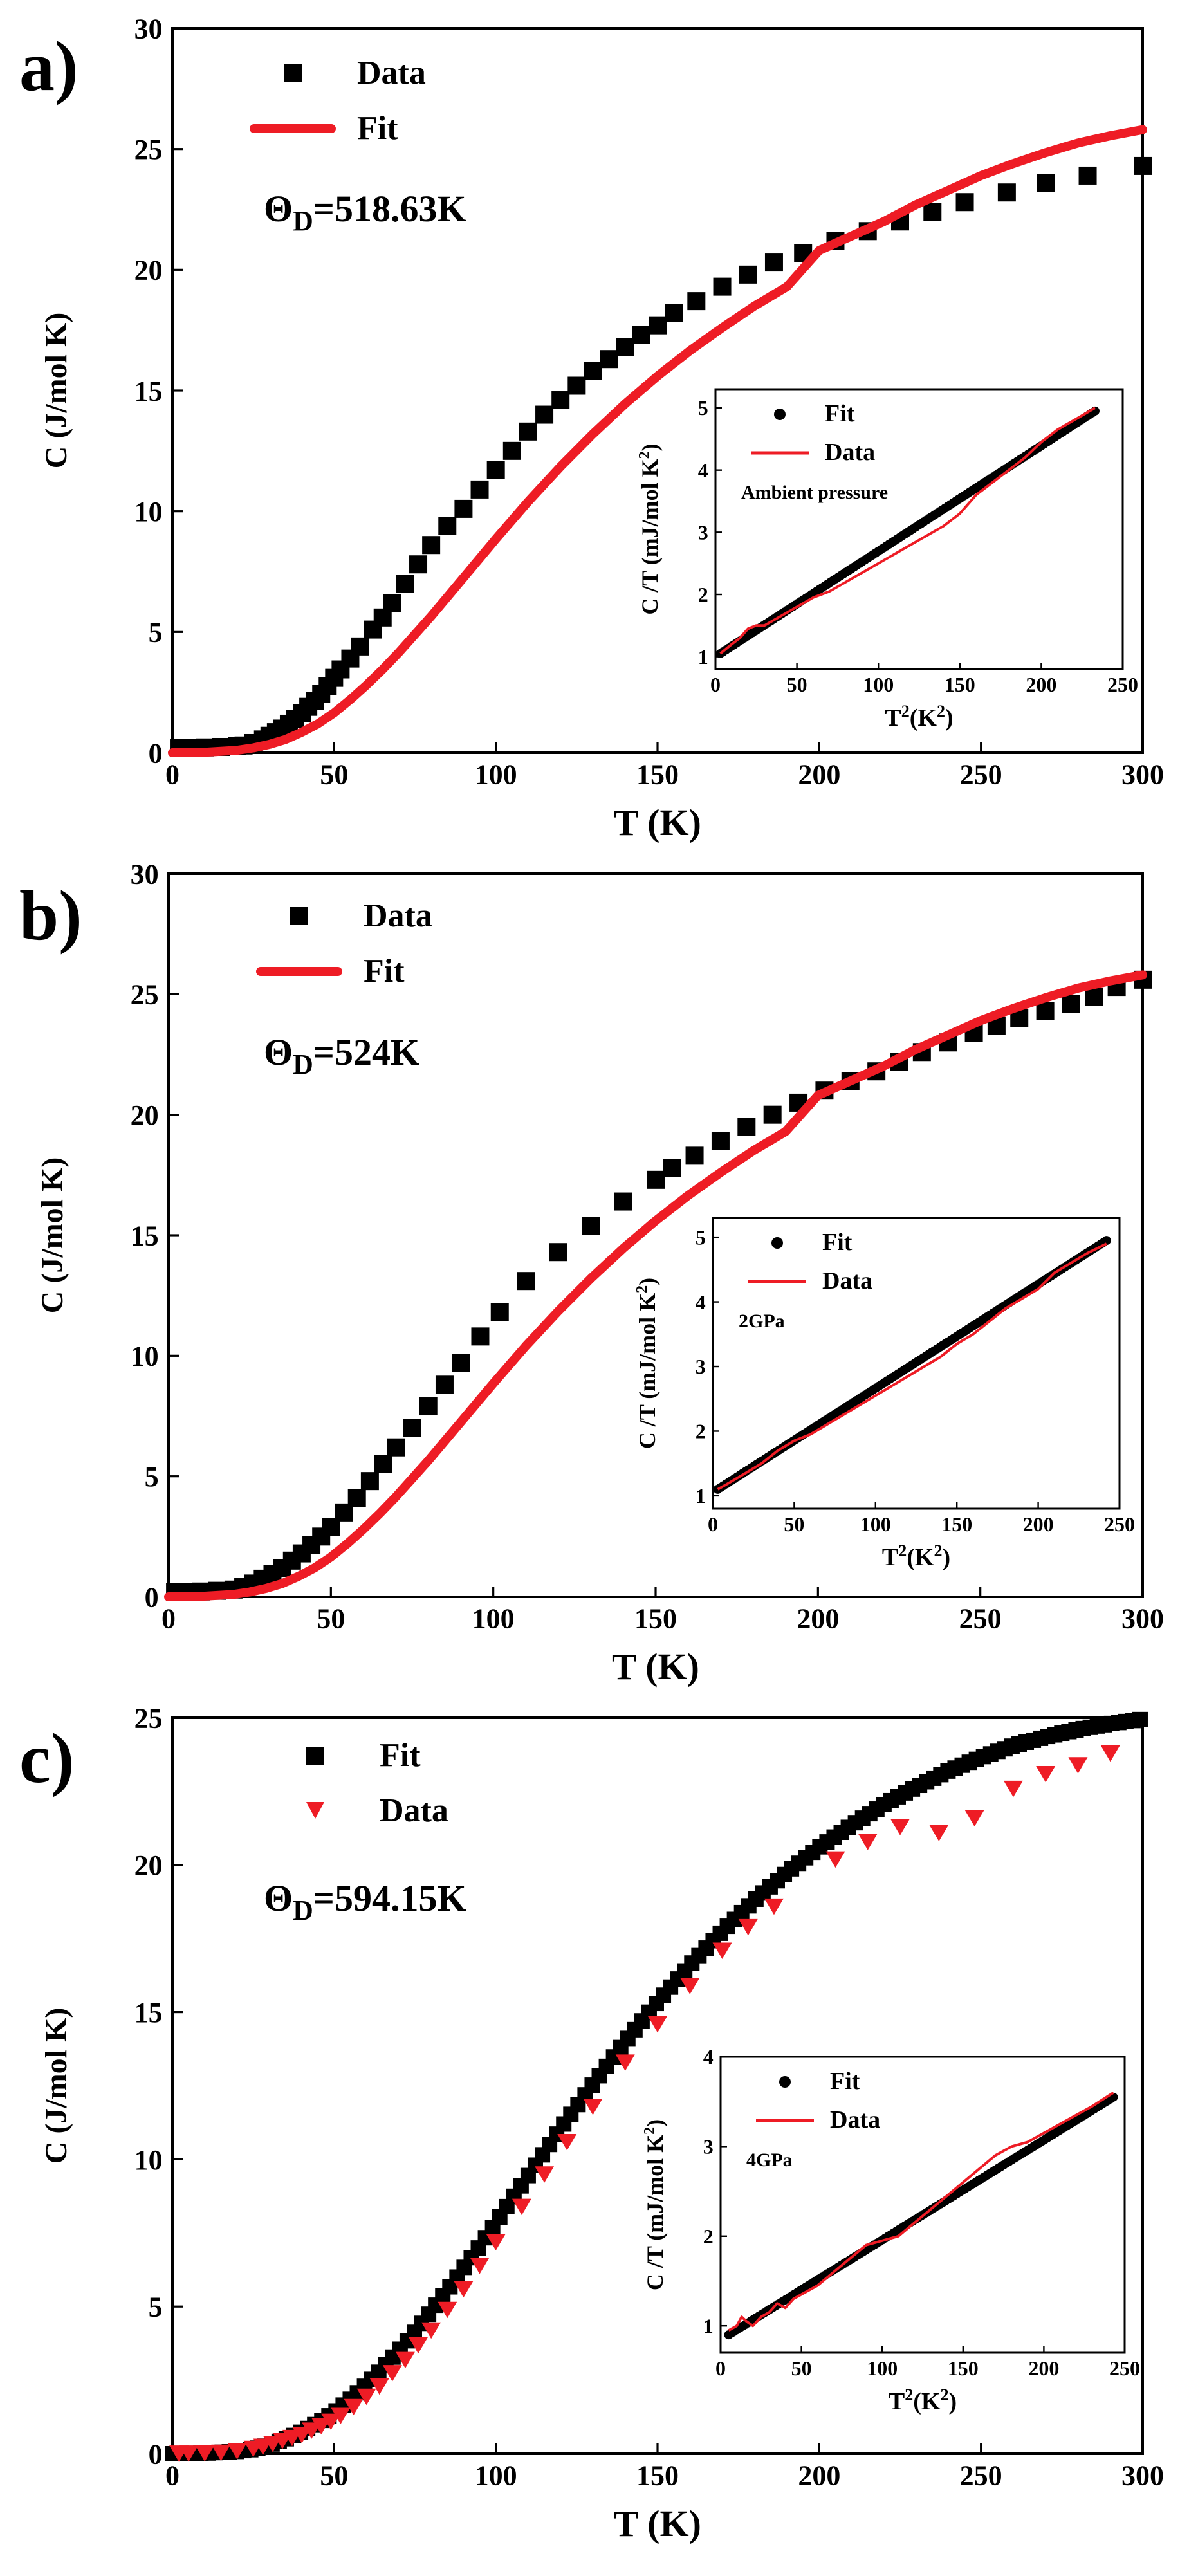 This screenshot has width=1189, height=2576. I want to click on panel-2-xtick-label: 150, so click(655, 1618).